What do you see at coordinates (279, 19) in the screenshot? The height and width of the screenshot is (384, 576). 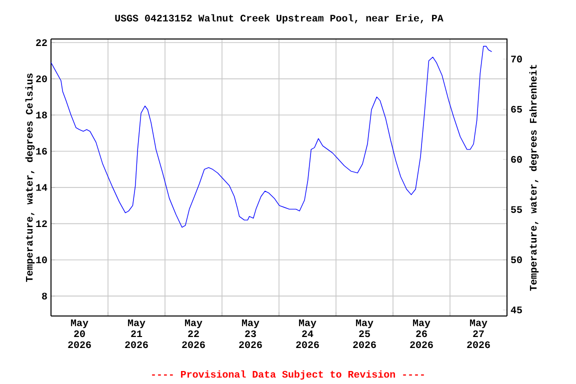 I see `chart-title: USGS 04213152 Walnut Creek Upstream Pool, near Erie, PA` at bounding box center [279, 19].